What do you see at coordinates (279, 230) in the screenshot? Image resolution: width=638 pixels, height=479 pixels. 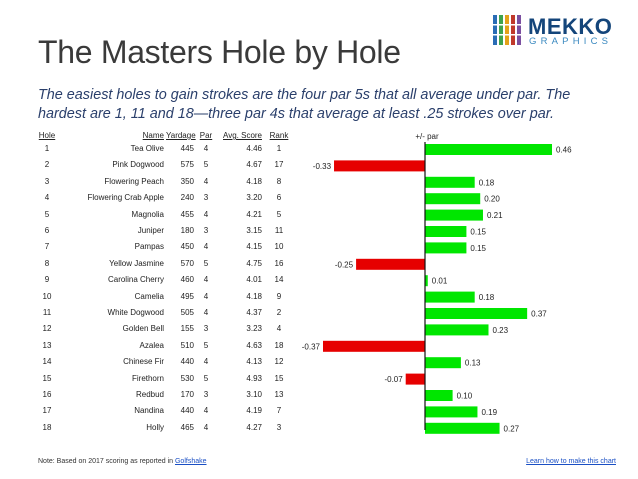 I see `cell-rank: 11` at bounding box center [279, 230].